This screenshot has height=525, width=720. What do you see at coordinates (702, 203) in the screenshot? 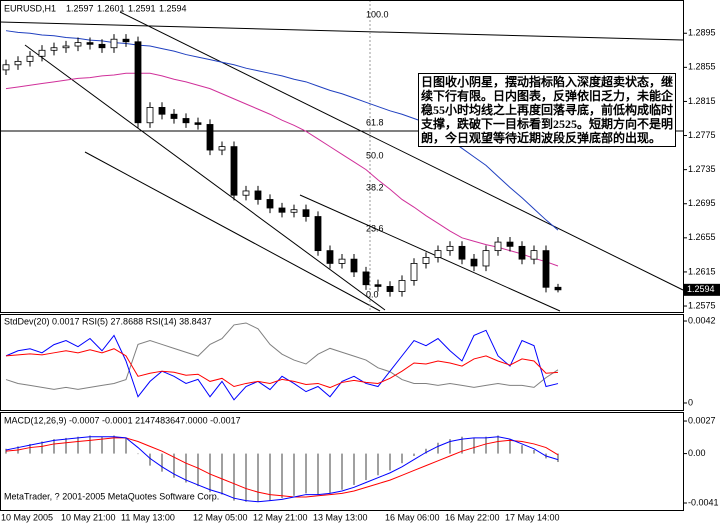
I see `y-tick-label: 1.2695` at bounding box center [702, 203].